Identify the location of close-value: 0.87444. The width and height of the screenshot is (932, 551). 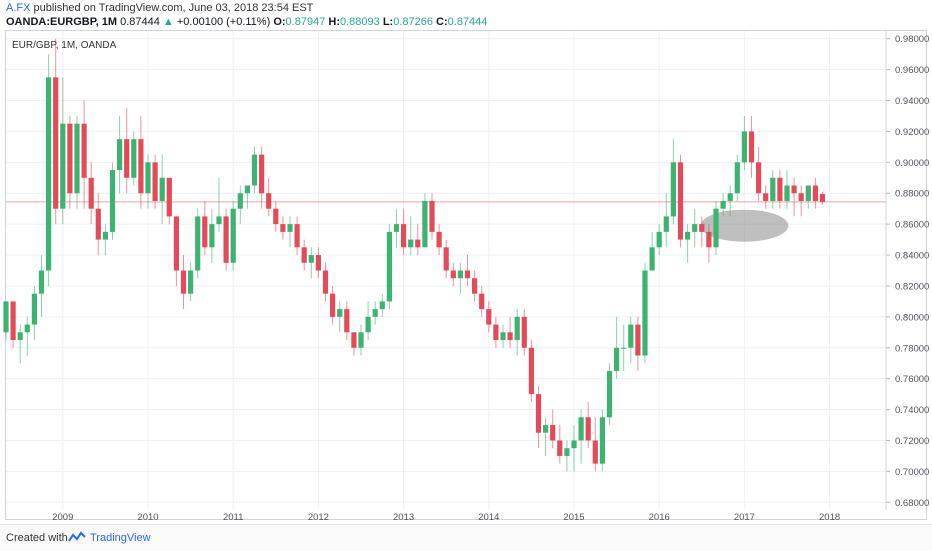
(467, 22).